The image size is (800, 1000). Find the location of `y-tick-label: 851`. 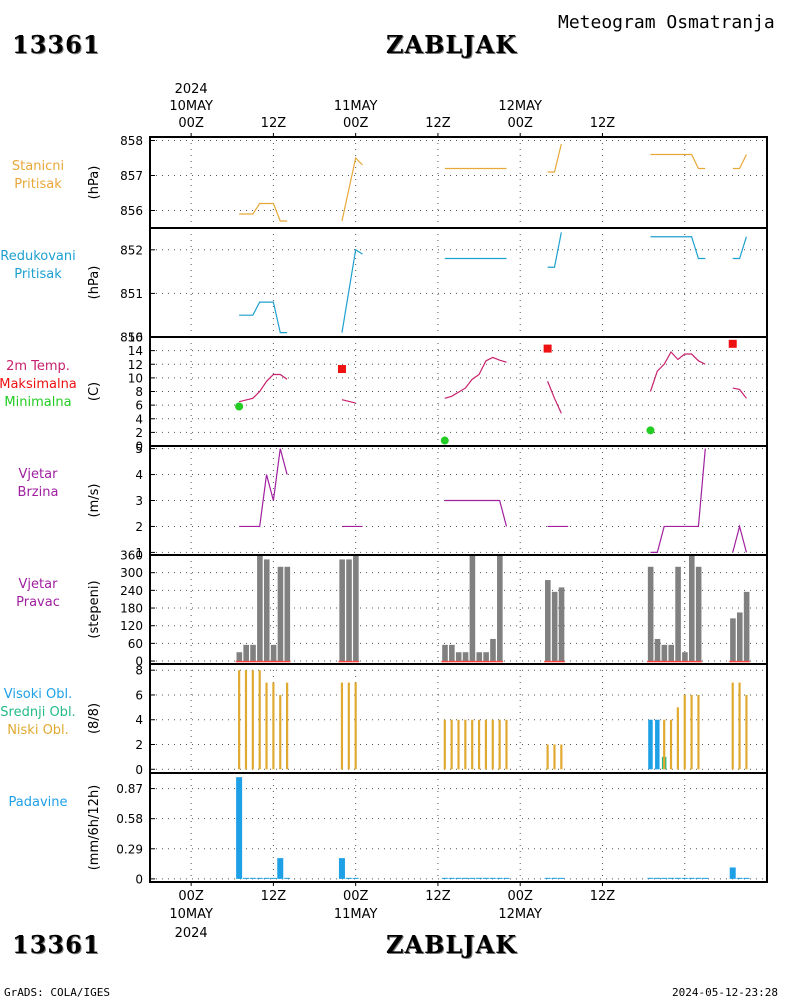

y-tick-label: 851 is located at coordinates (131, 294).